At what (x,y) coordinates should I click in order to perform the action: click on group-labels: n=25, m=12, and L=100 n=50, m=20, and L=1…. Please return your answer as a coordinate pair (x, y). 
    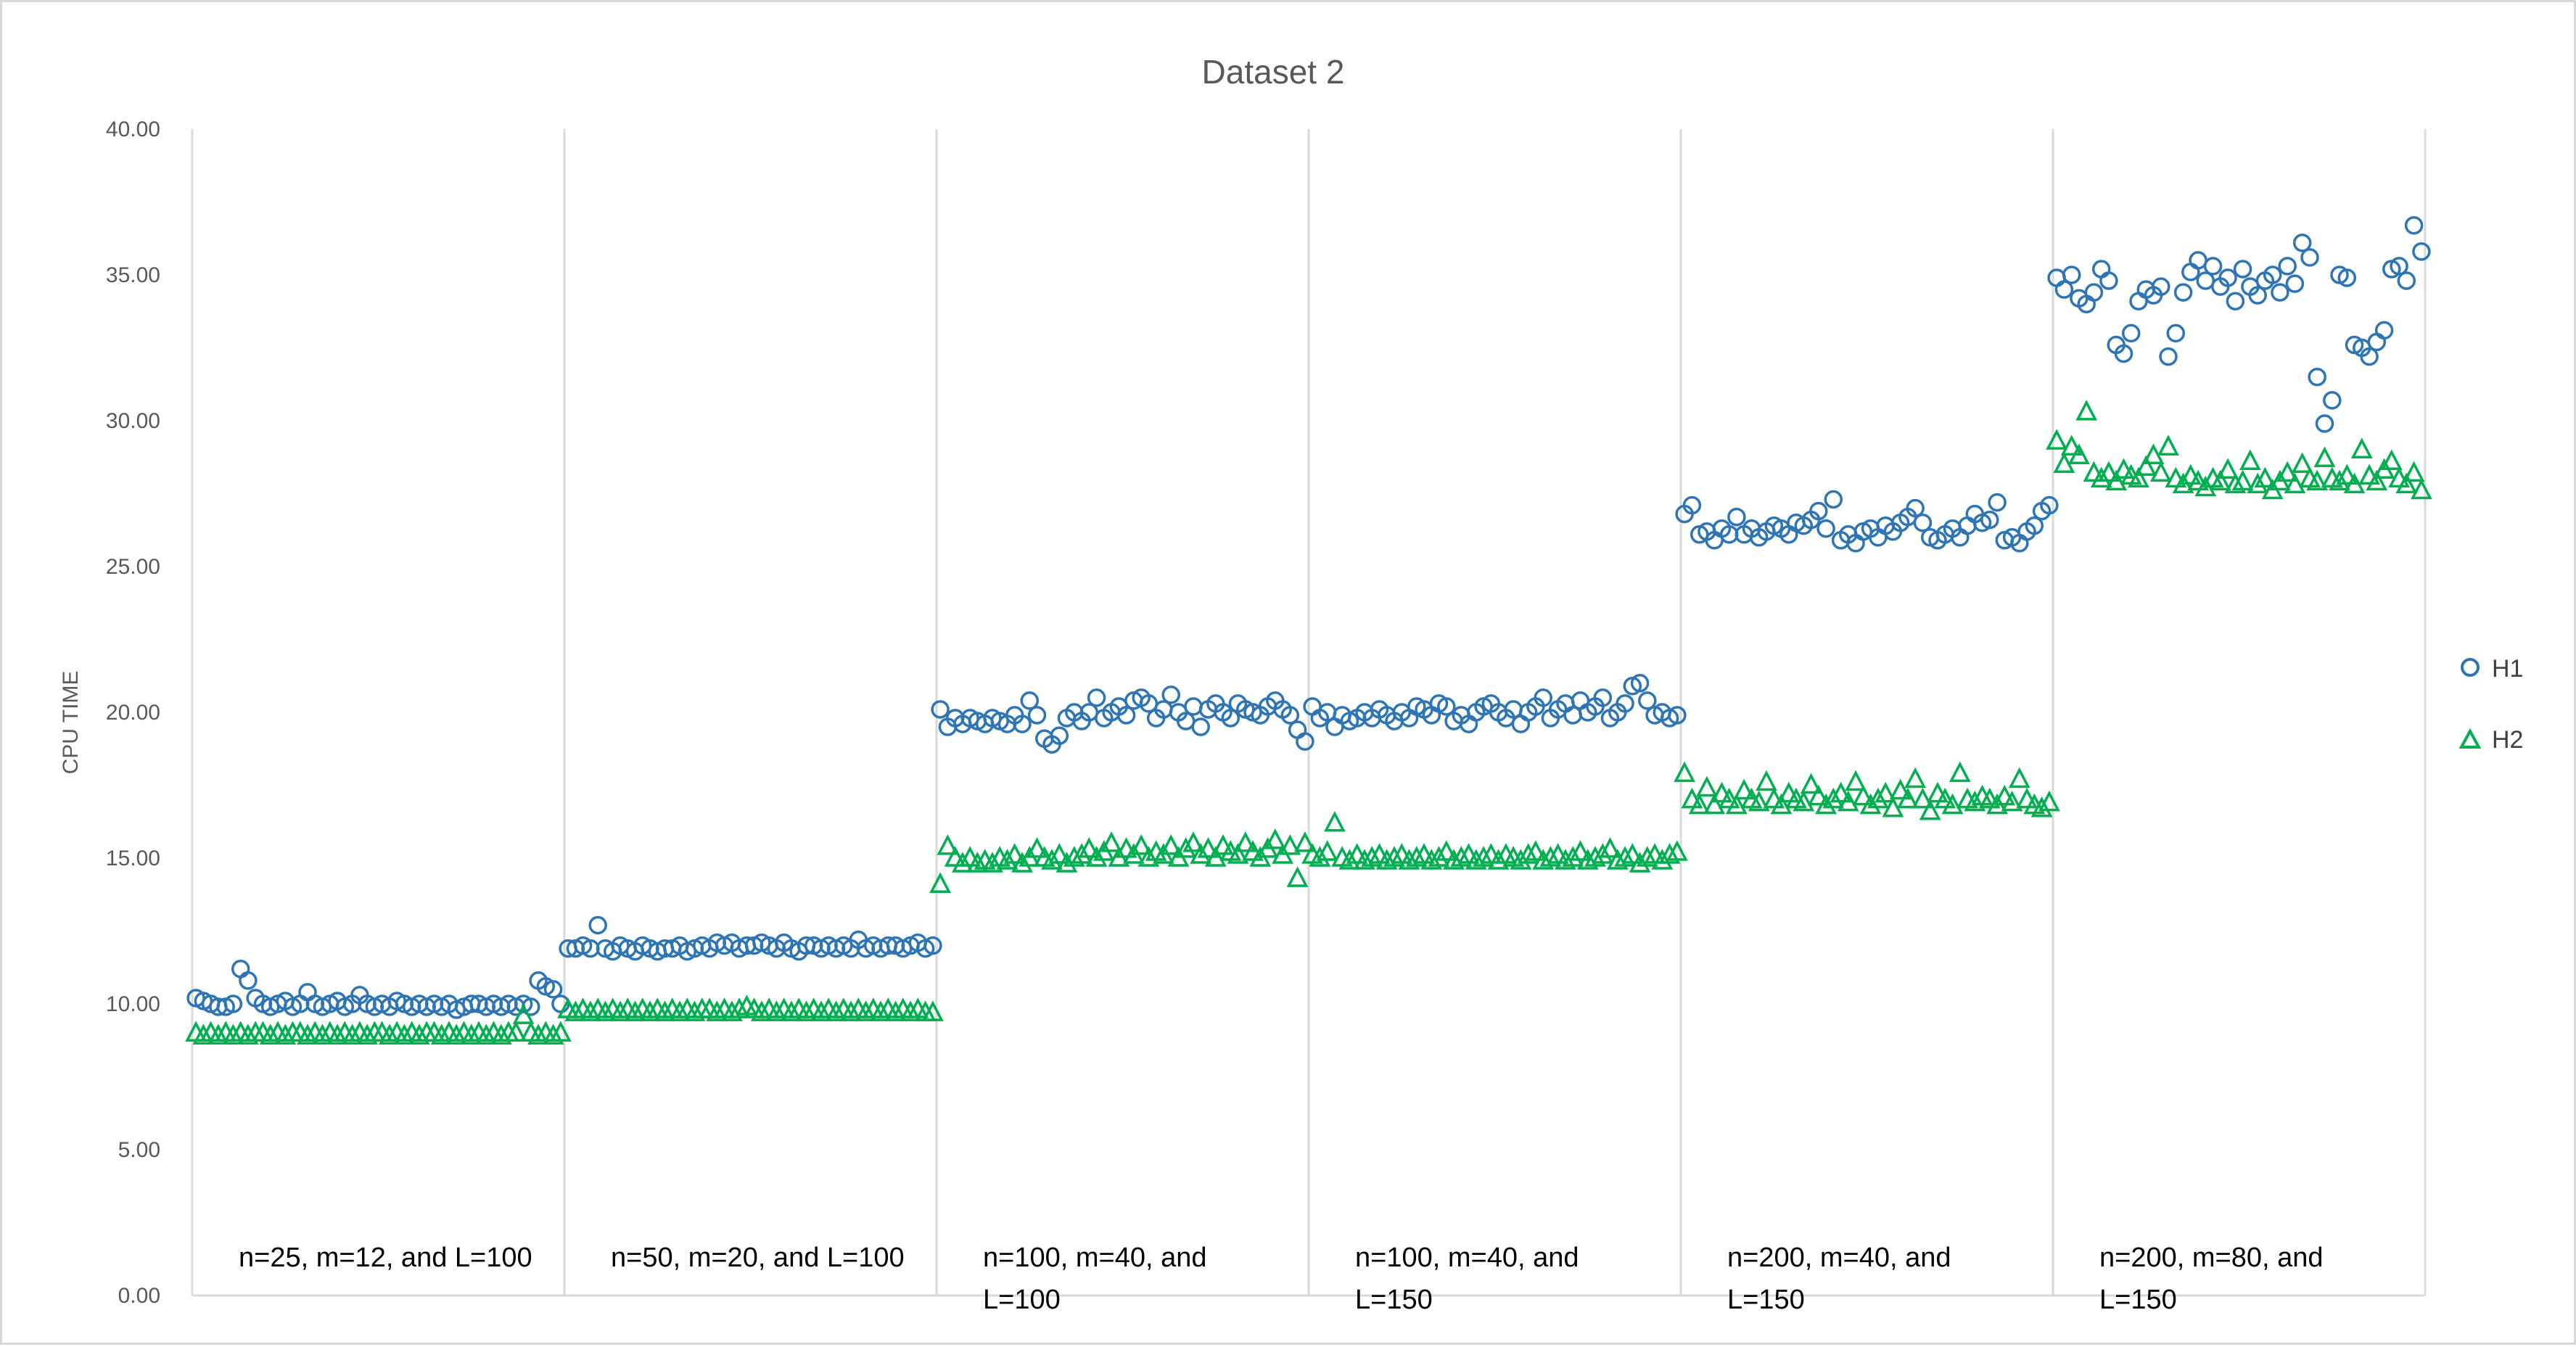
    Looking at the image, I should click on (1281, 1279).